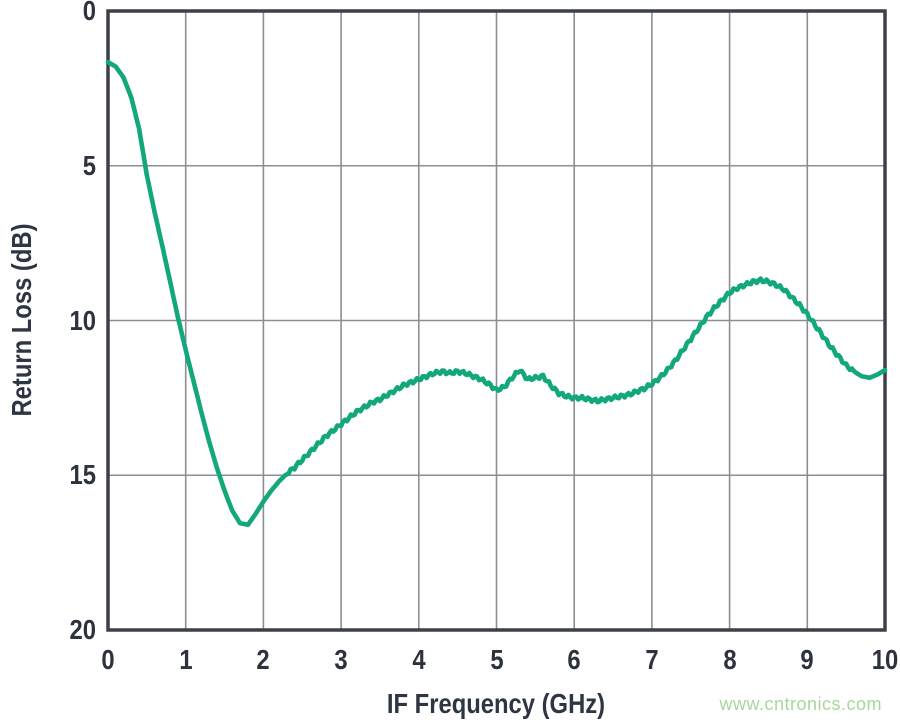 Image resolution: width=900 pixels, height=727 pixels. What do you see at coordinates (496, 703) in the screenshot?
I see `x-axis-title: IF Frequency (GHz)` at bounding box center [496, 703].